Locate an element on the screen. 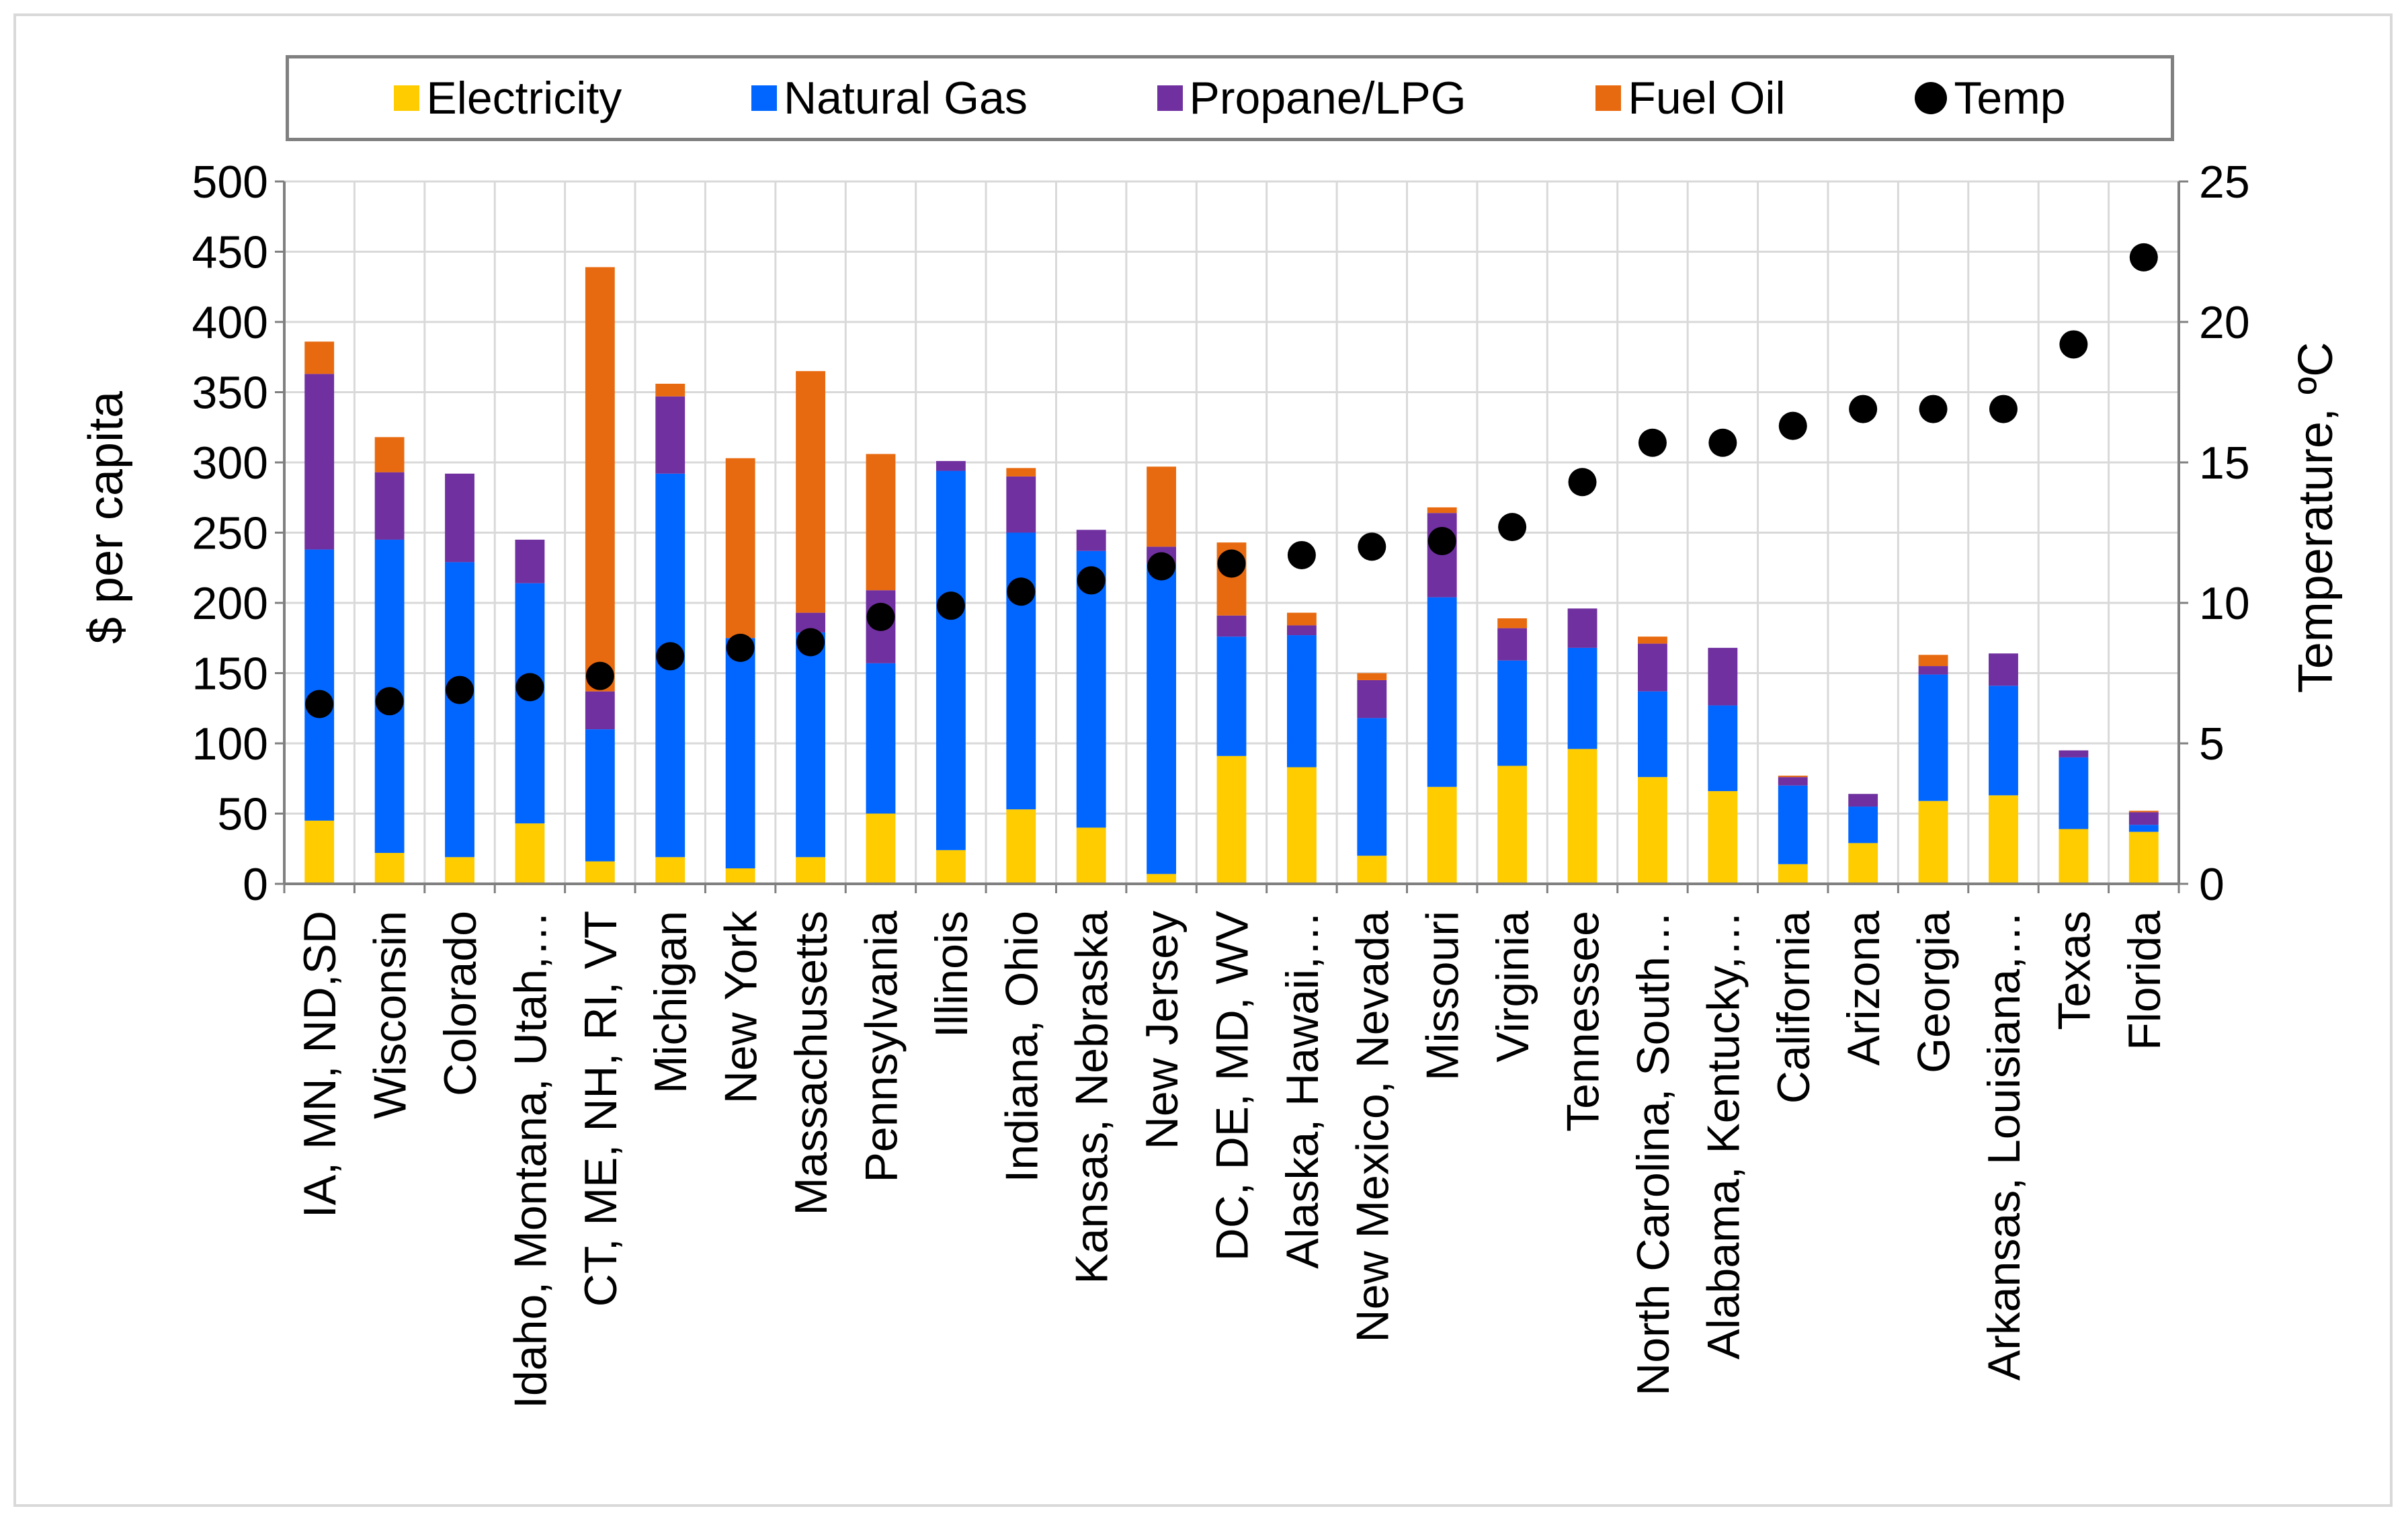 The image size is (2408, 1523). x-tick-label: Colorado is located at coordinates (460, 1003).